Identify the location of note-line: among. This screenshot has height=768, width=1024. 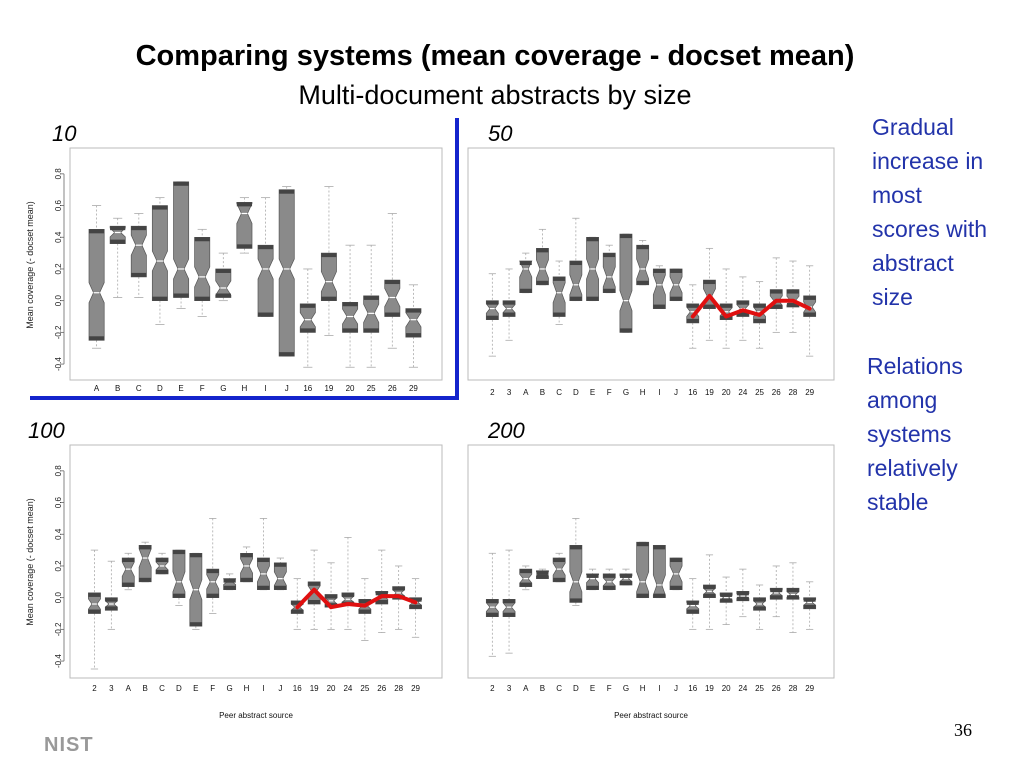
(902, 400).